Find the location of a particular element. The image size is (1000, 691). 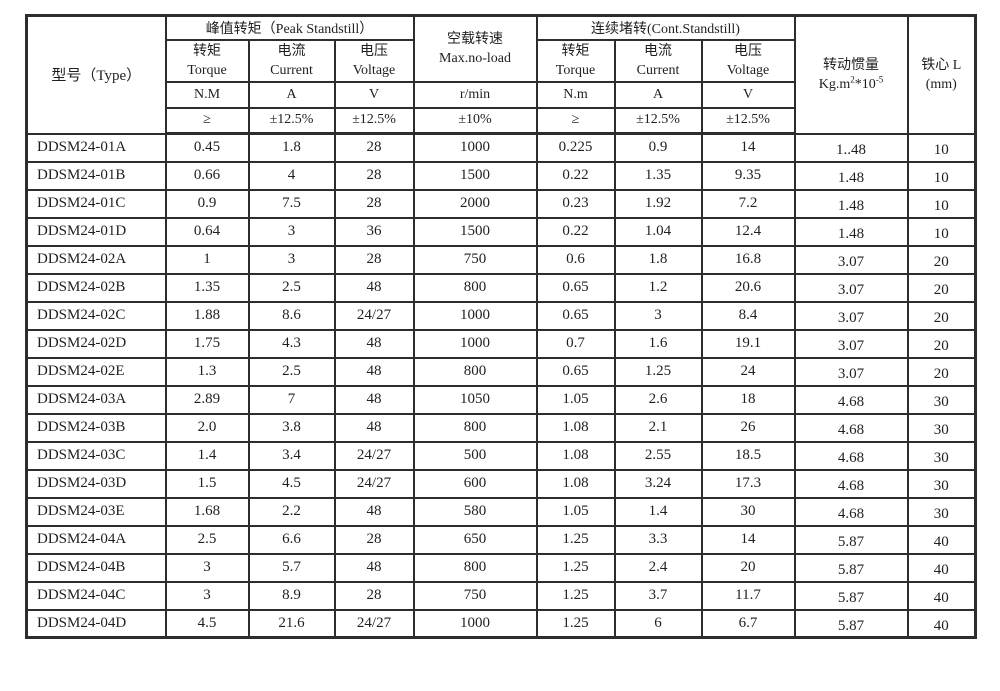

model-text: DDSM24-03E is located at coordinates (81, 511).